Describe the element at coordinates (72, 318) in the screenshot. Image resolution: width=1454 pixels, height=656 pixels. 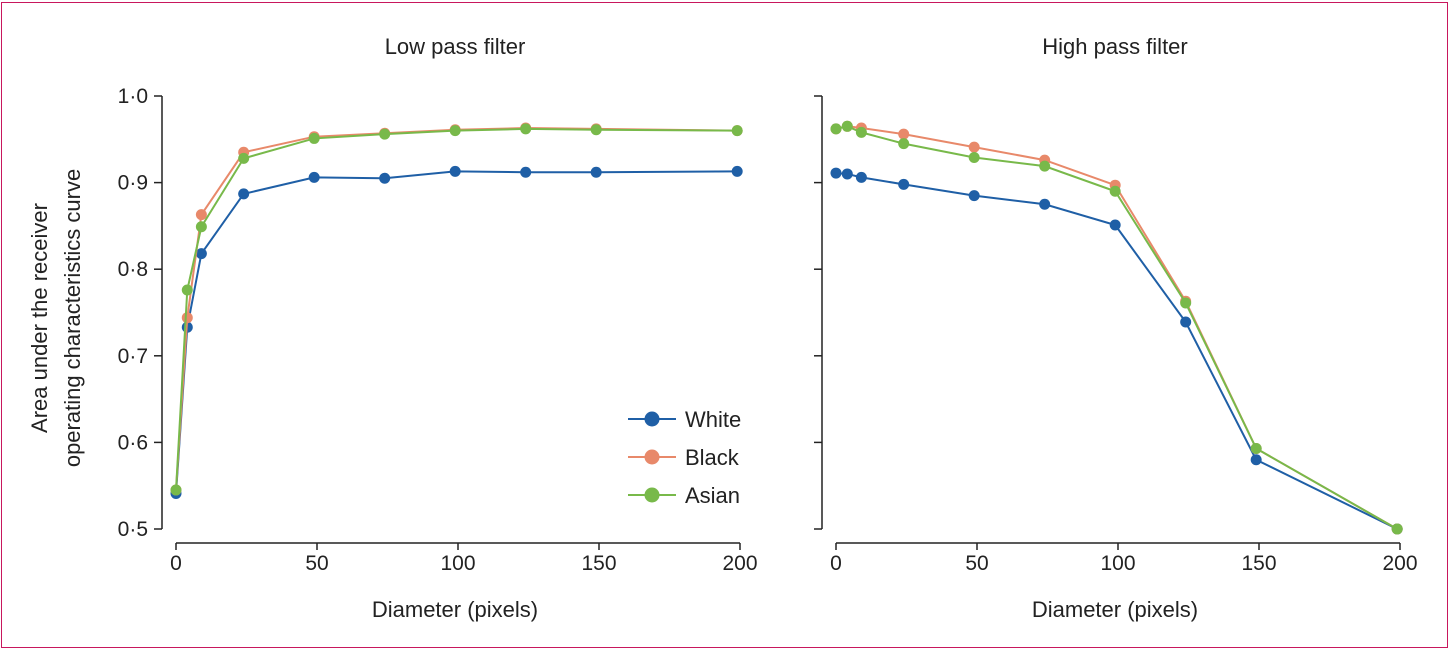
I see `y-axis-title-line2: operating characteristics curve` at that location.